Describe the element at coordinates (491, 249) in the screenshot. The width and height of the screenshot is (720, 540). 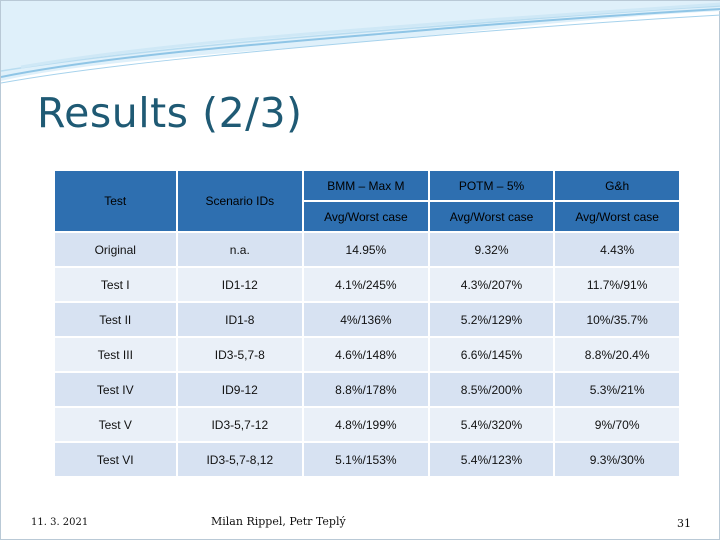
I see `cell-potm: 9.32%` at that location.